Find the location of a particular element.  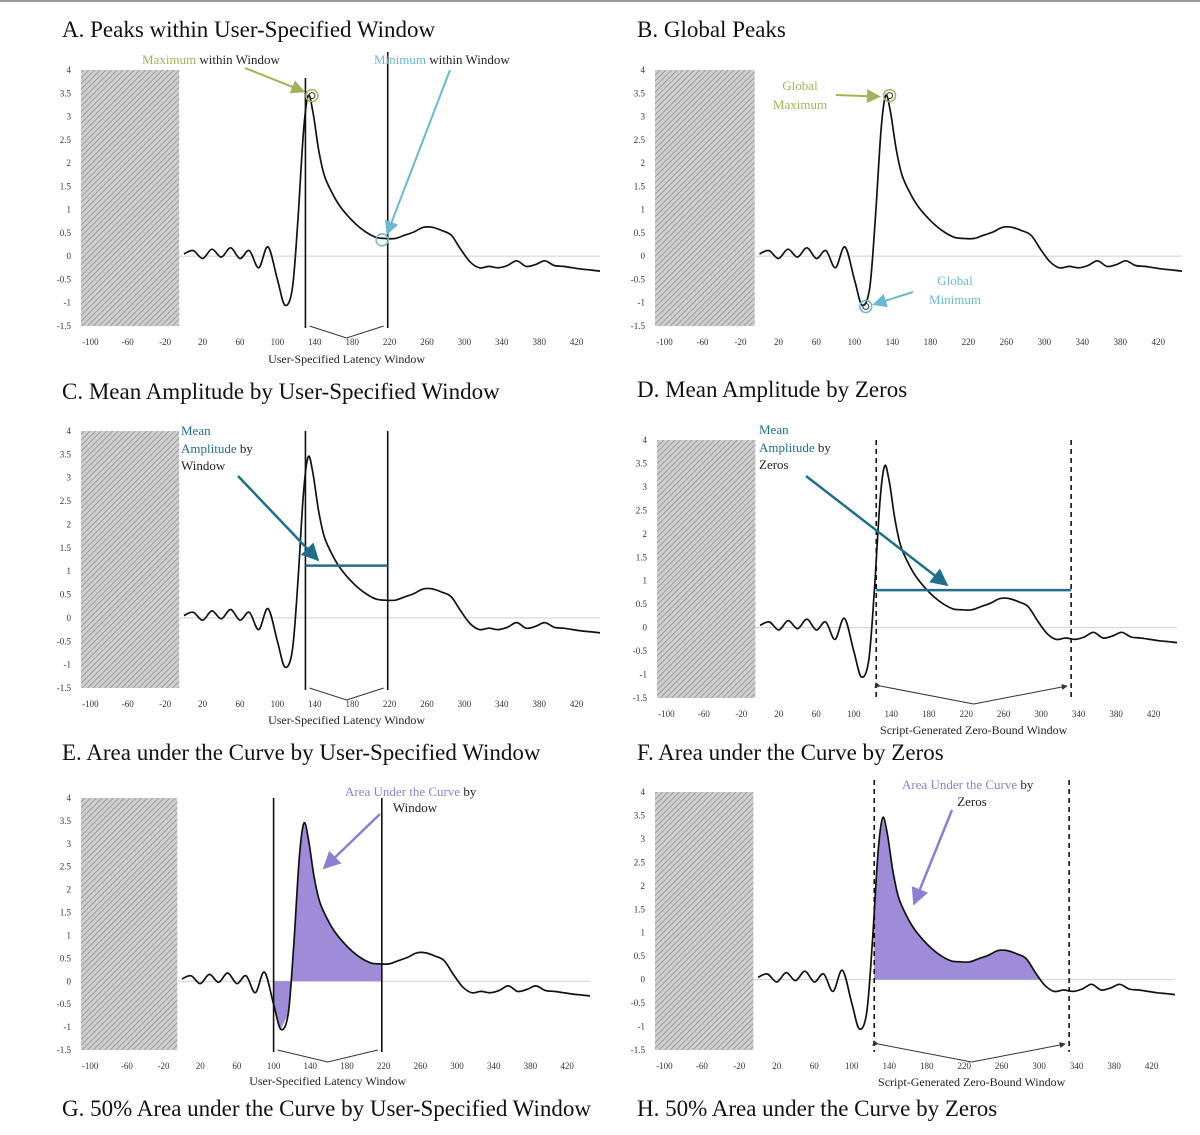

panel-f-annotation-line1: Area Under the Curve by is located at coordinates (968, 784).